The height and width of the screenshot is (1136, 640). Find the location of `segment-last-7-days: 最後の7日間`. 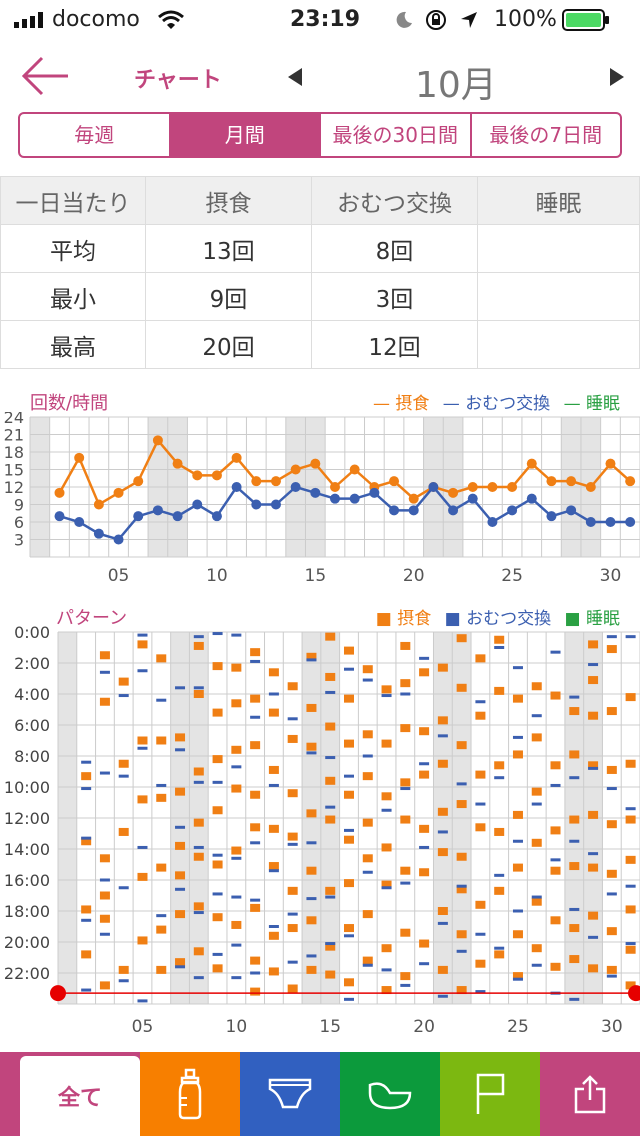

segment-last-7-days: 最後の7日間 is located at coordinates (546, 135).